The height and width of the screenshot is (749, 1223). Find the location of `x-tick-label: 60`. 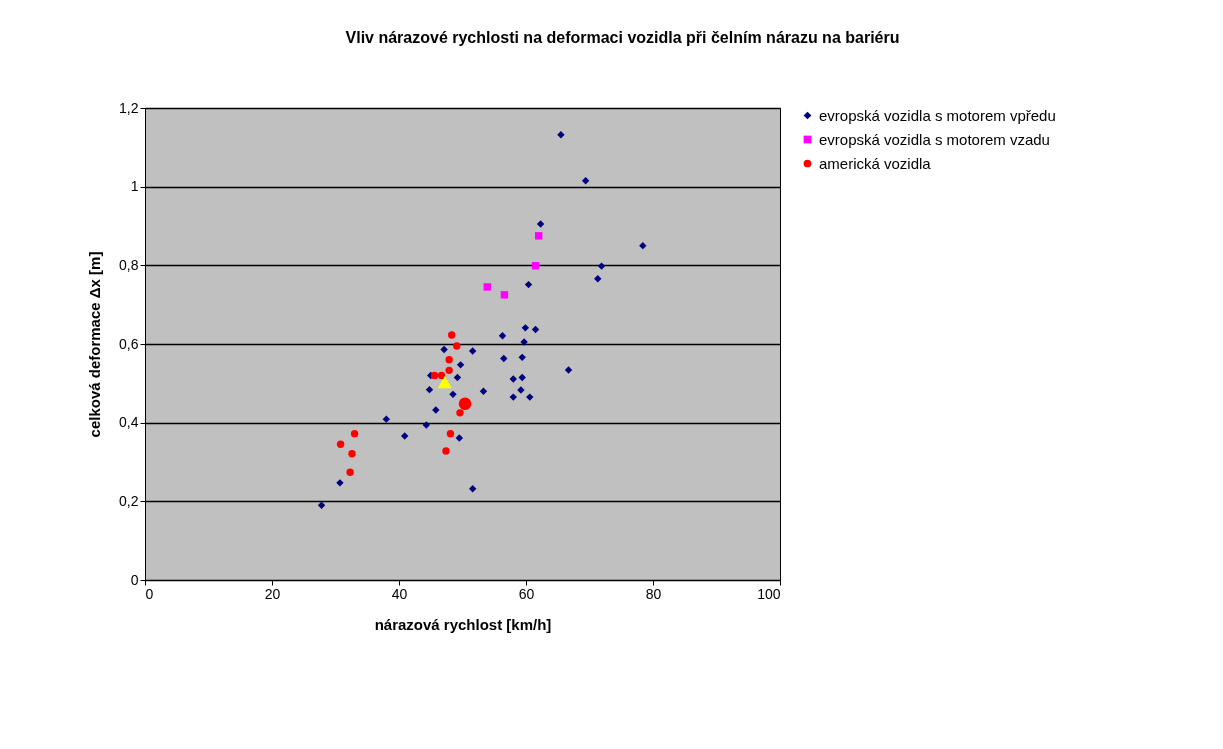

x-tick-label: 60 is located at coordinates (526, 593).